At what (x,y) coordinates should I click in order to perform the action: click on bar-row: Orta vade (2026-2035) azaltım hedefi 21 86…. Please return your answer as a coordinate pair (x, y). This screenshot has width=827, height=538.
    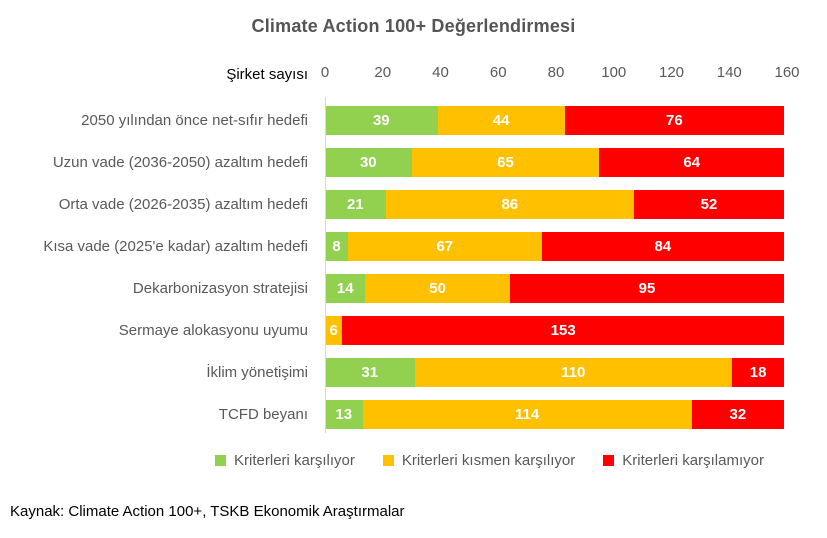
    Looking at the image, I should click on (402, 204).